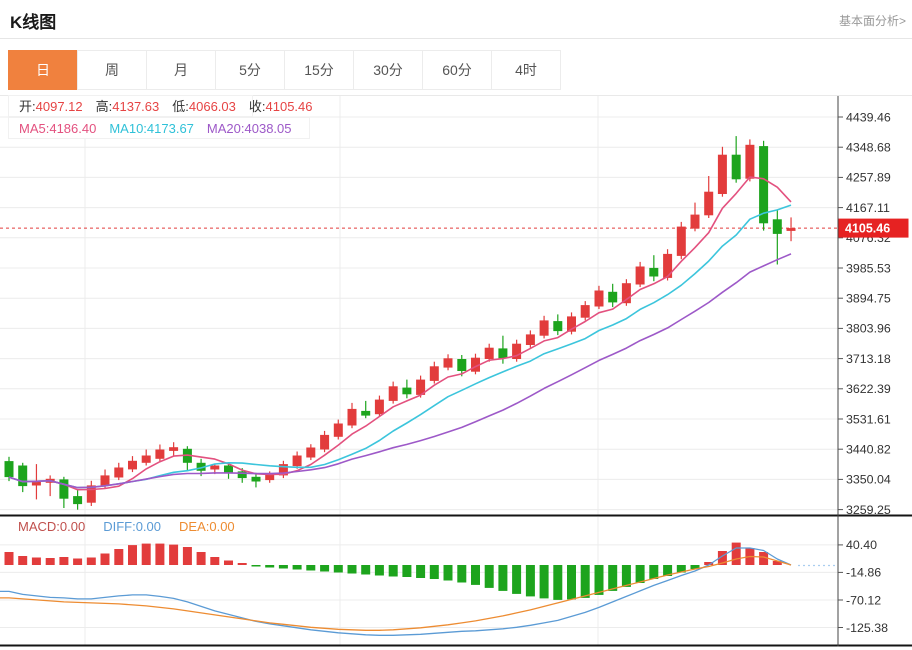 This screenshot has height=650, width=912. I want to click on fundamental-analysis-link: 基本面分析>, so click(872, 21).